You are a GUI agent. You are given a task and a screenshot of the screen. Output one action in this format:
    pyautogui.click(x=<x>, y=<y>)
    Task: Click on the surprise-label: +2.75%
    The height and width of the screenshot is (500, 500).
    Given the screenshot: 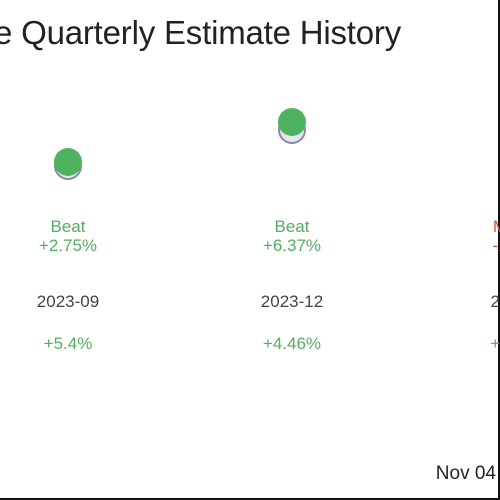 What is the action you would take?
    pyautogui.click(x=68, y=245)
    